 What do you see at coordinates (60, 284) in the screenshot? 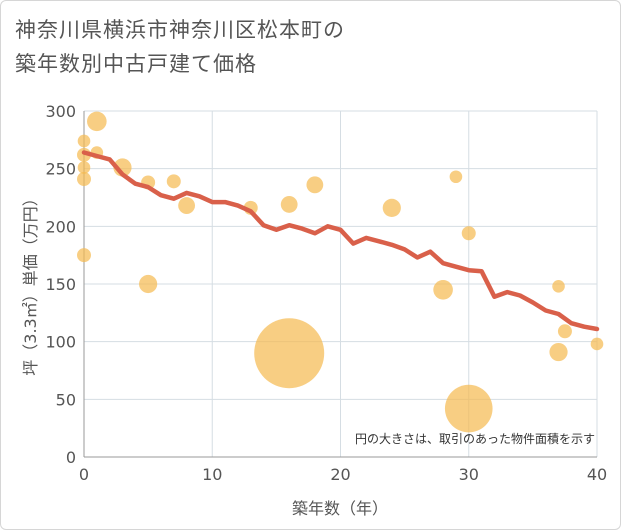
I see `y-tick-label: 150` at bounding box center [60, 284].